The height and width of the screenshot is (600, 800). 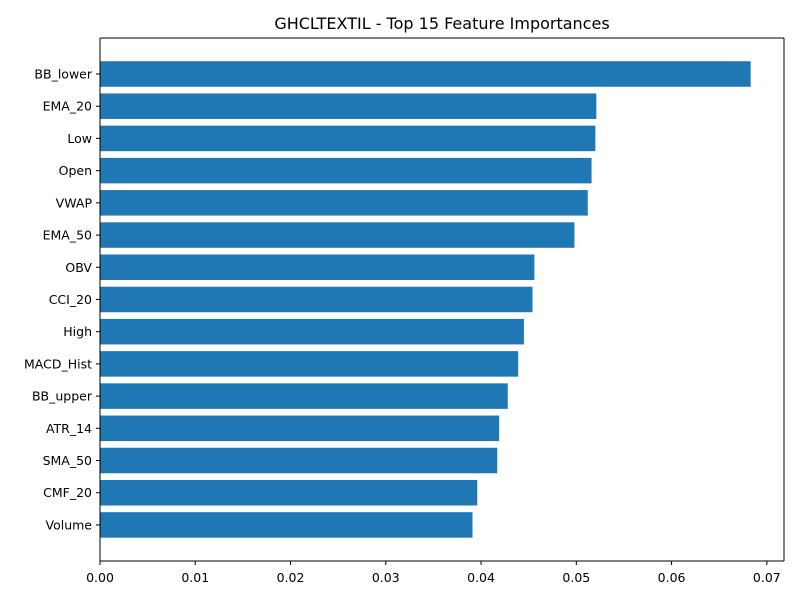 What do you see at coordinates (312, 331) in the screenshot?
I see `bar-high` at bounding box center [312, 331].